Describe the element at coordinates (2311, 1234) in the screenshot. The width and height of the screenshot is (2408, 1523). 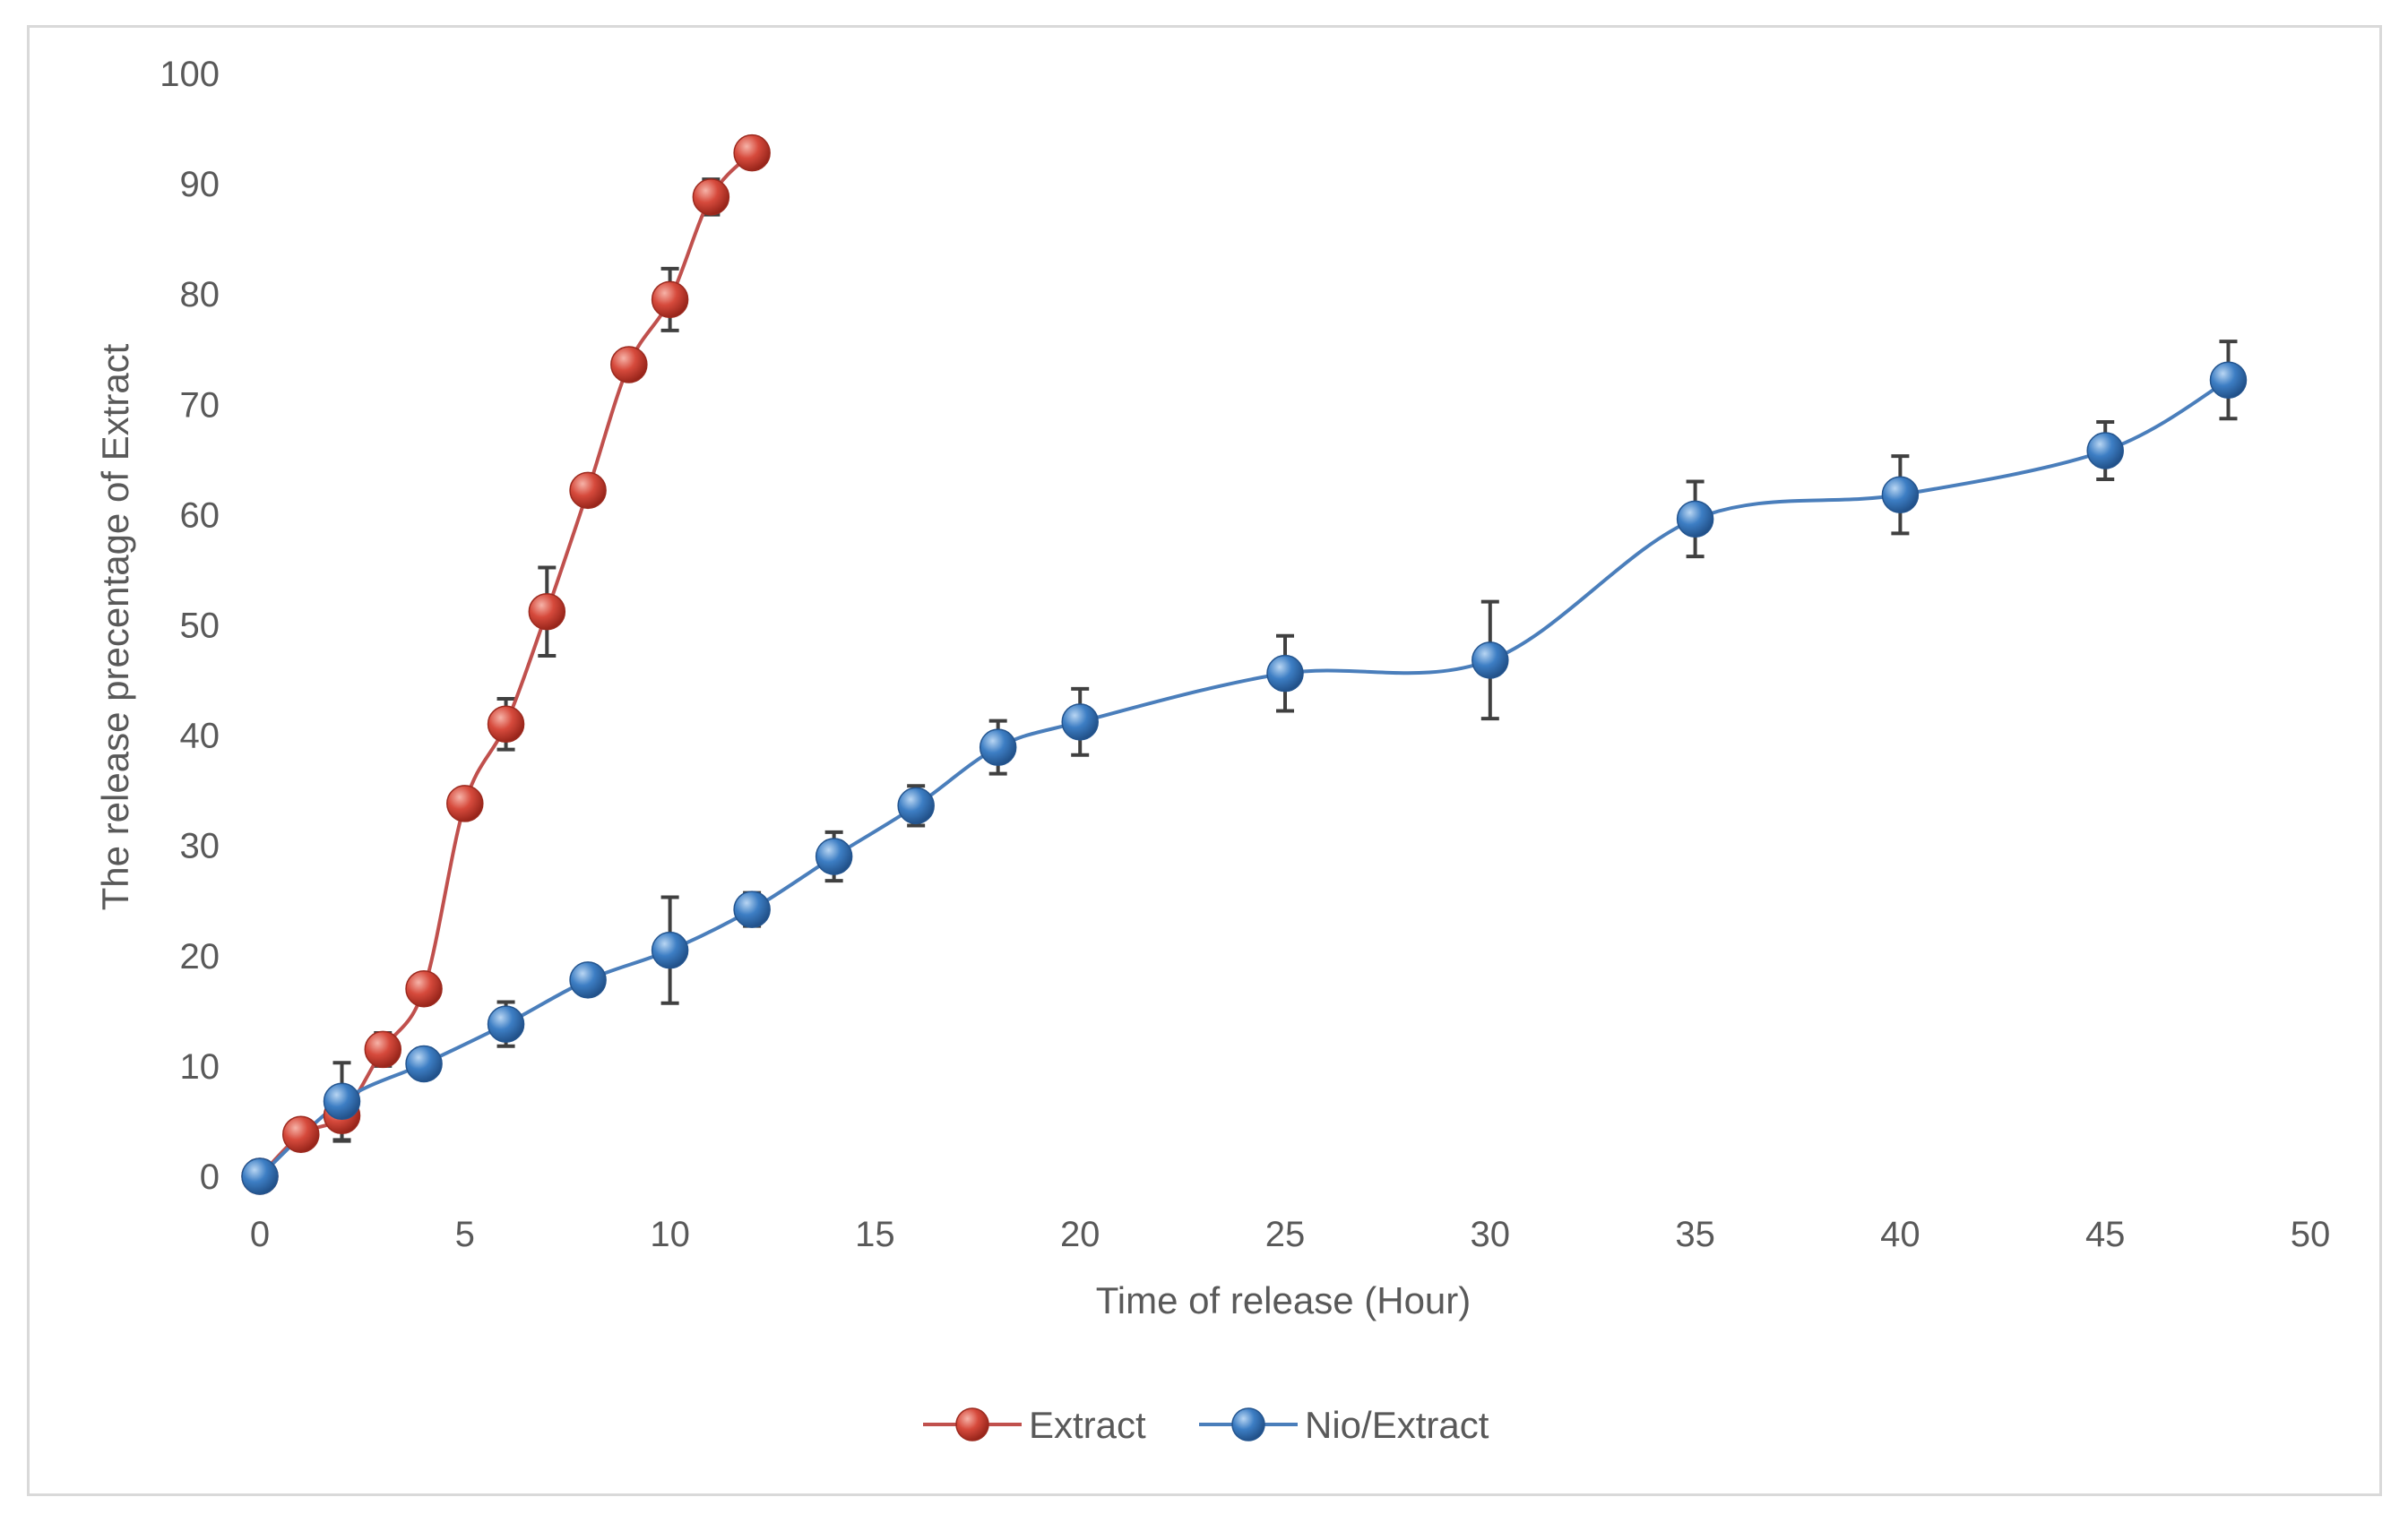
I see `x-tick-label: 50` at that location.